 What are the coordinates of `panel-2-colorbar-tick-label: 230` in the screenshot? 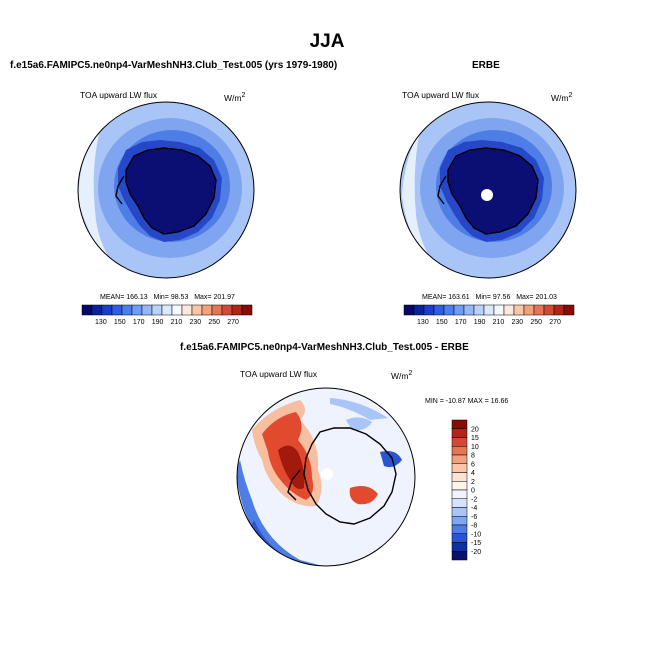 It's located at (517, 322).